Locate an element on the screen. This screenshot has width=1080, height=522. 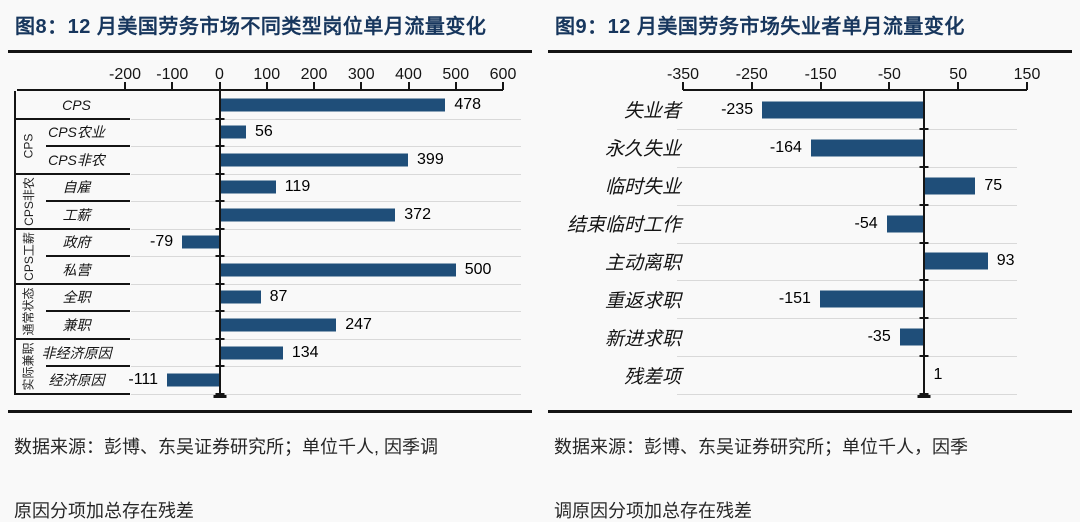
value-label: 93 is located at coordinates (1005, 261).